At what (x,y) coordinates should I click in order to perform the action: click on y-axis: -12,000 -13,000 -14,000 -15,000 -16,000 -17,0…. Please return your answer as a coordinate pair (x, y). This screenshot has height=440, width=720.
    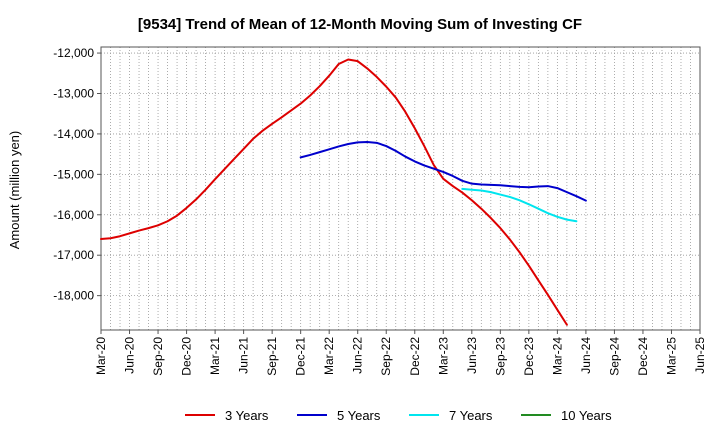
    Looking at the image, I should click on (77, 174).